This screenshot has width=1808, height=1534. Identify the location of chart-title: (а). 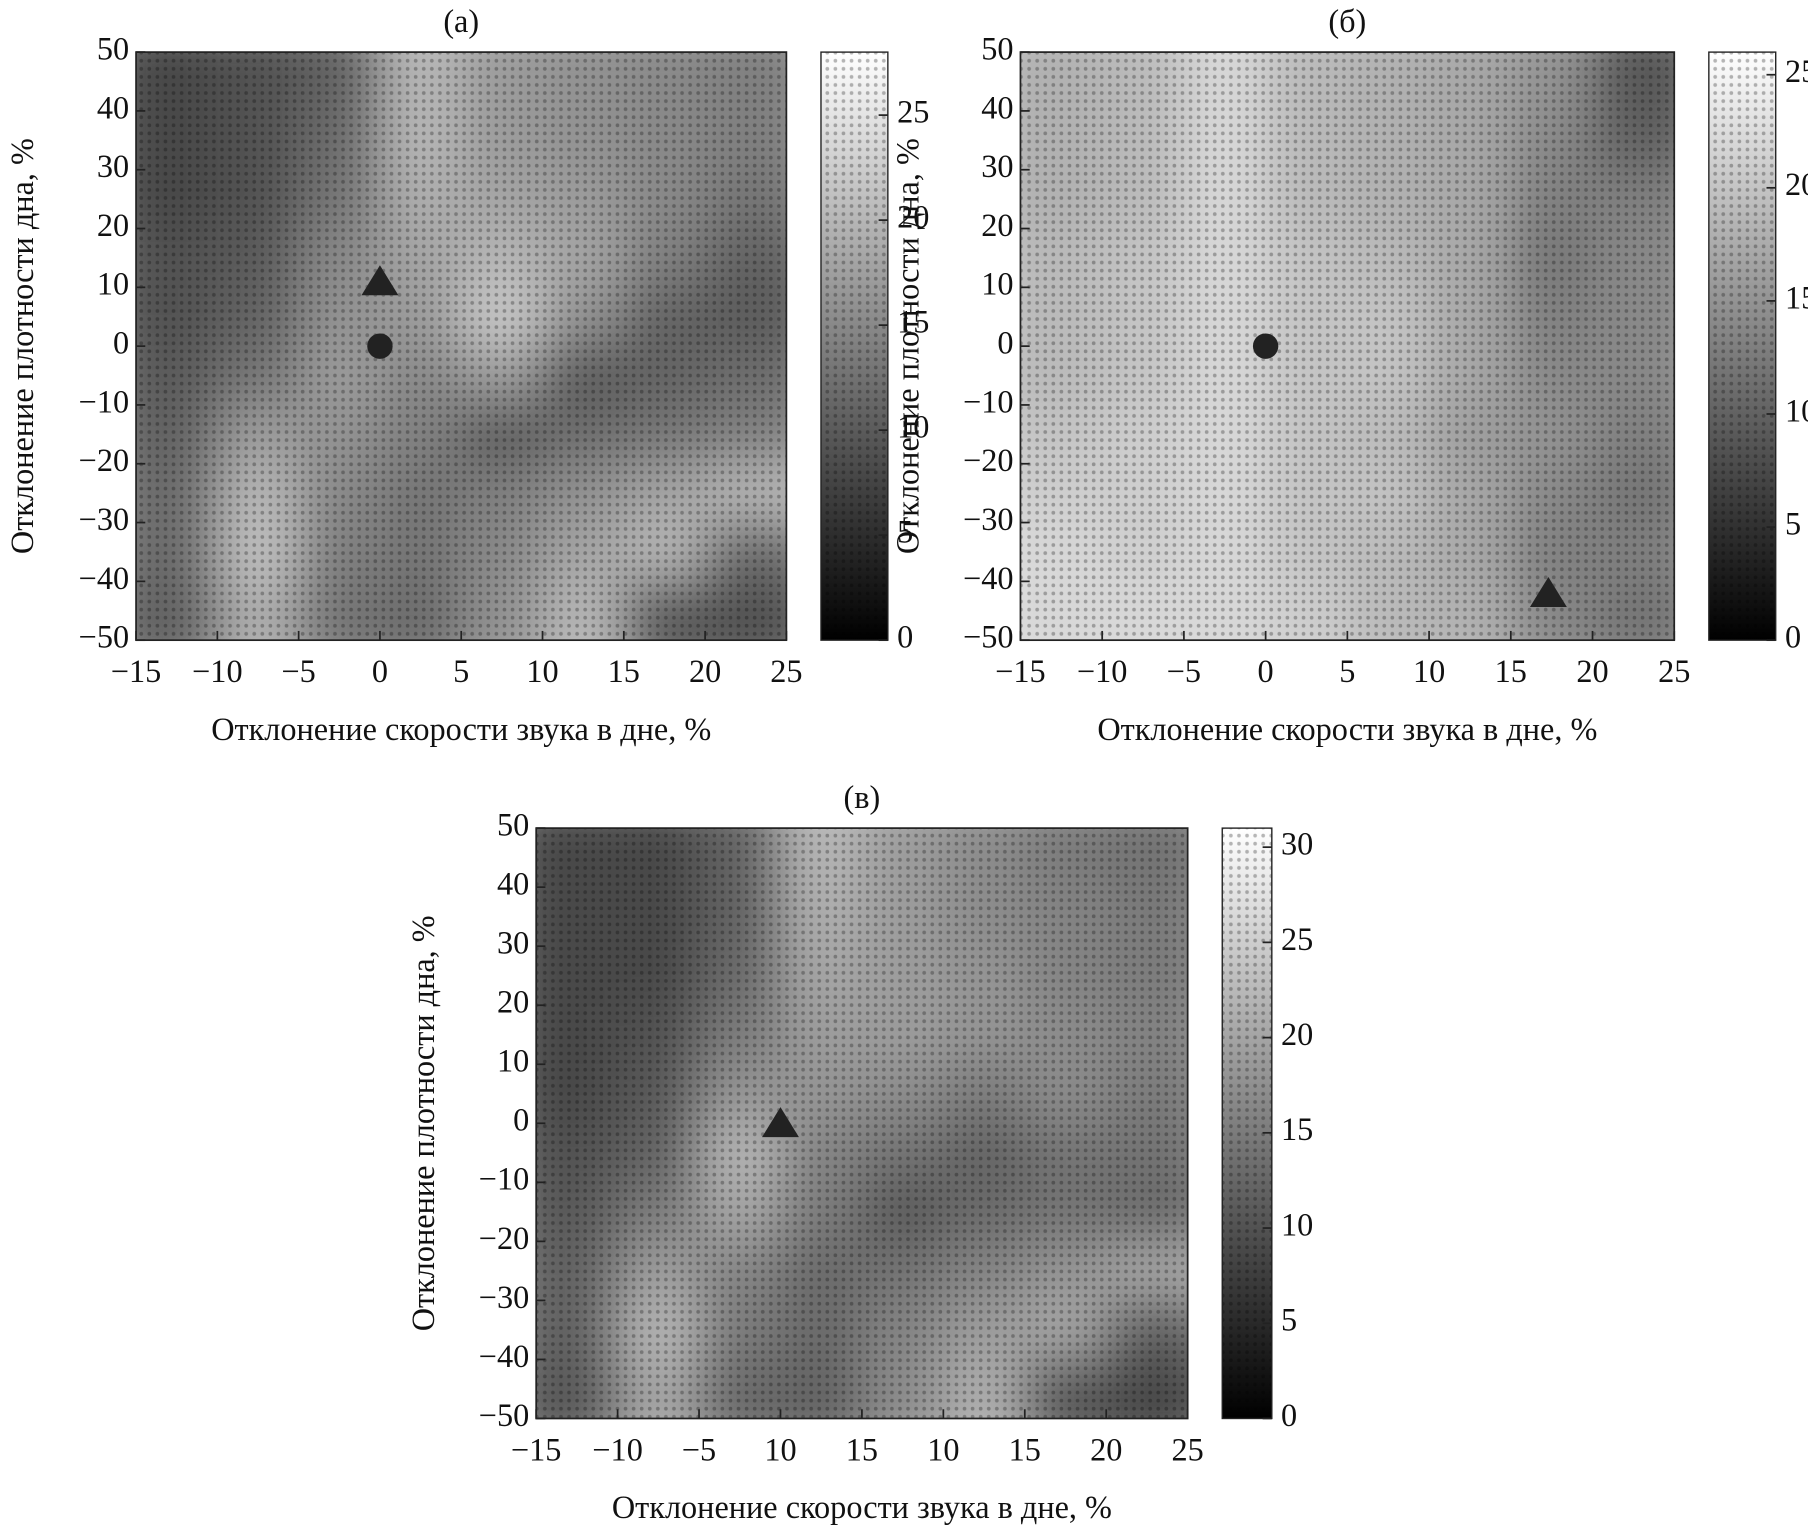
(461, 21).